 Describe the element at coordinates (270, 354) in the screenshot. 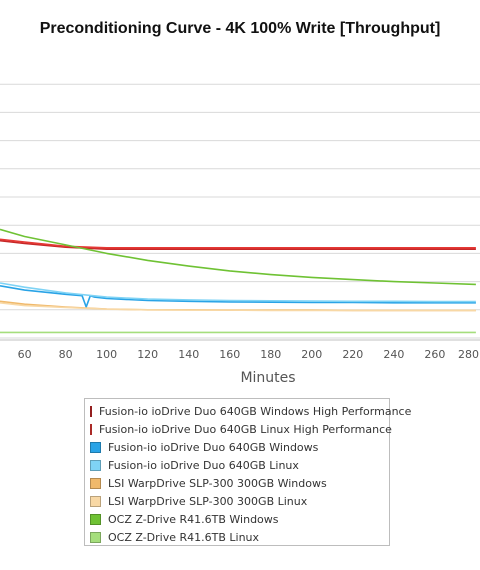

I see `x-tick-label: 180` at that location.